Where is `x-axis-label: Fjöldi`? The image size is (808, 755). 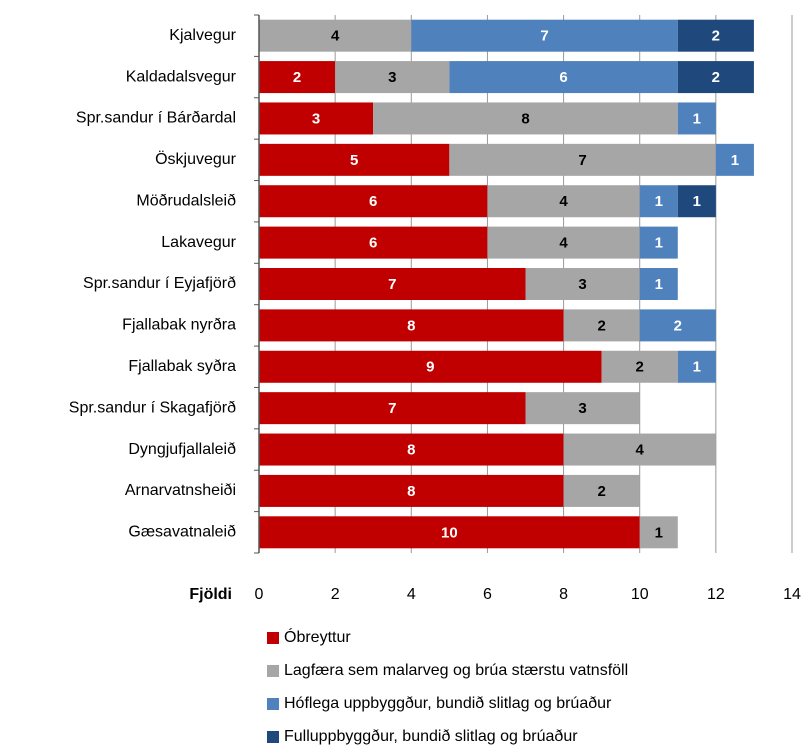
x-axis-label: Fjöldi is located at coordinates (210, 594).